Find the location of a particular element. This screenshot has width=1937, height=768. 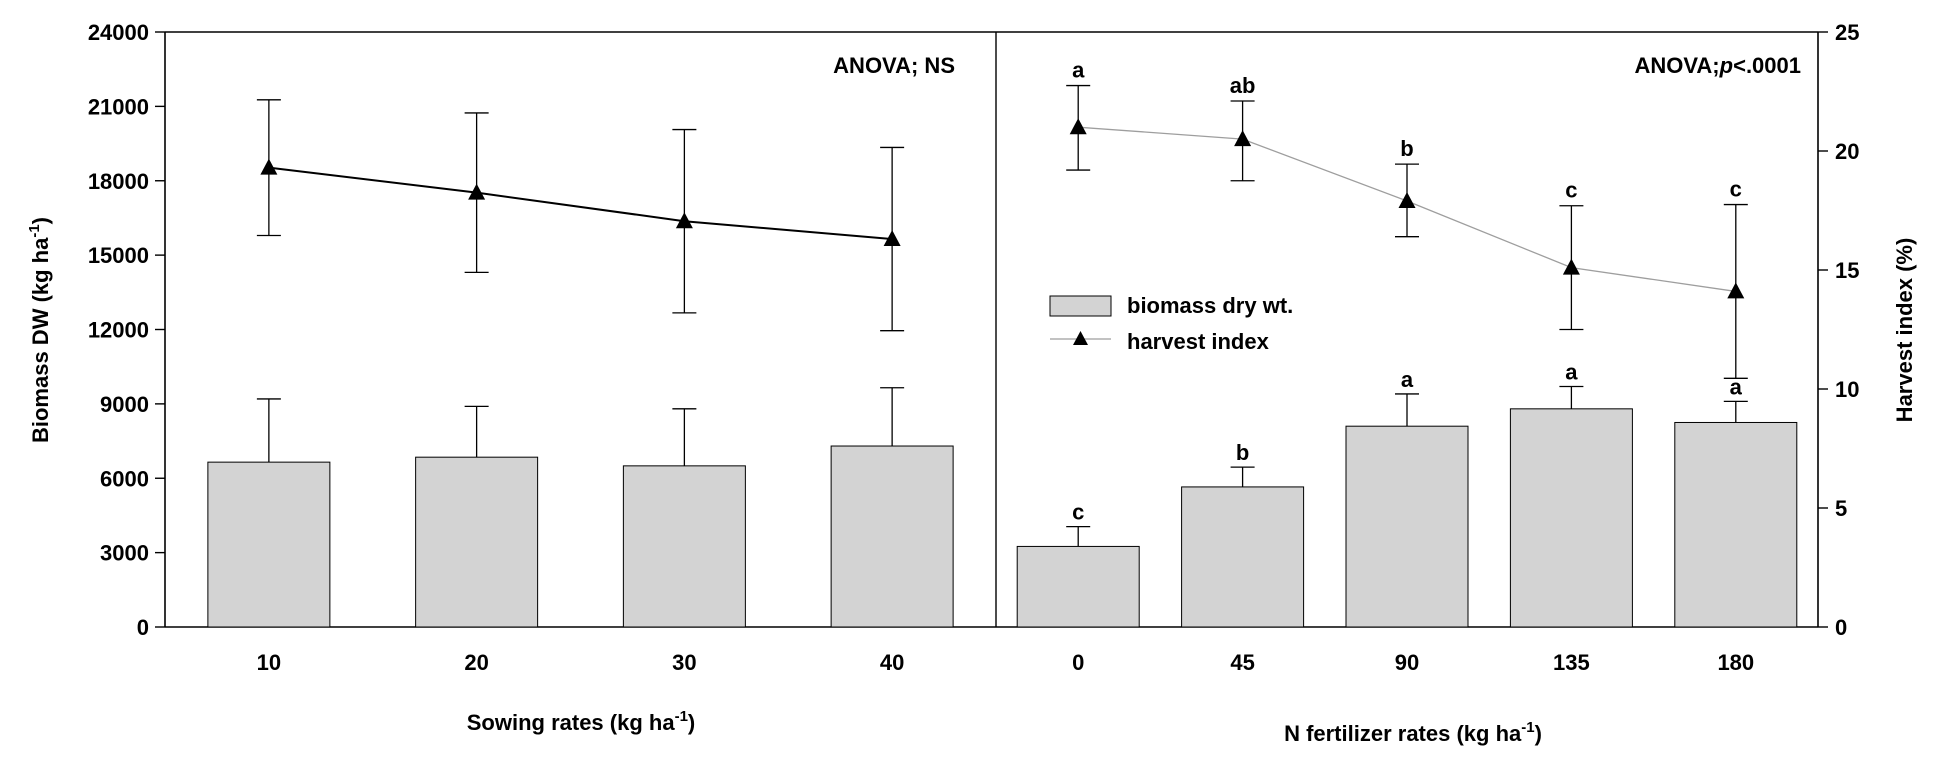

legend-bar-swatch is located at coordinates (1080, 306).